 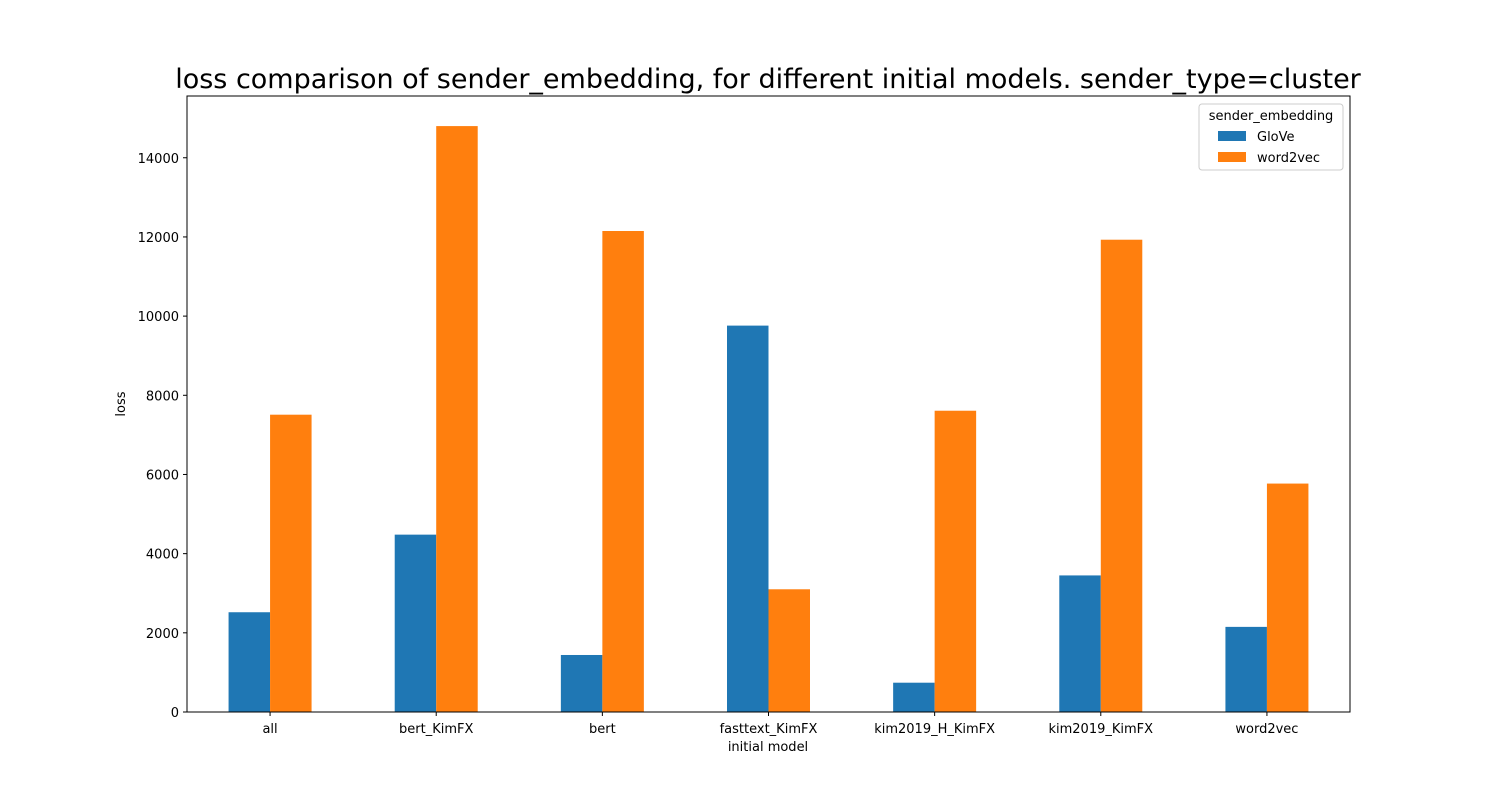 I want to click on legend-label-word2vec: word2vec, so click(x=1288, y=158).